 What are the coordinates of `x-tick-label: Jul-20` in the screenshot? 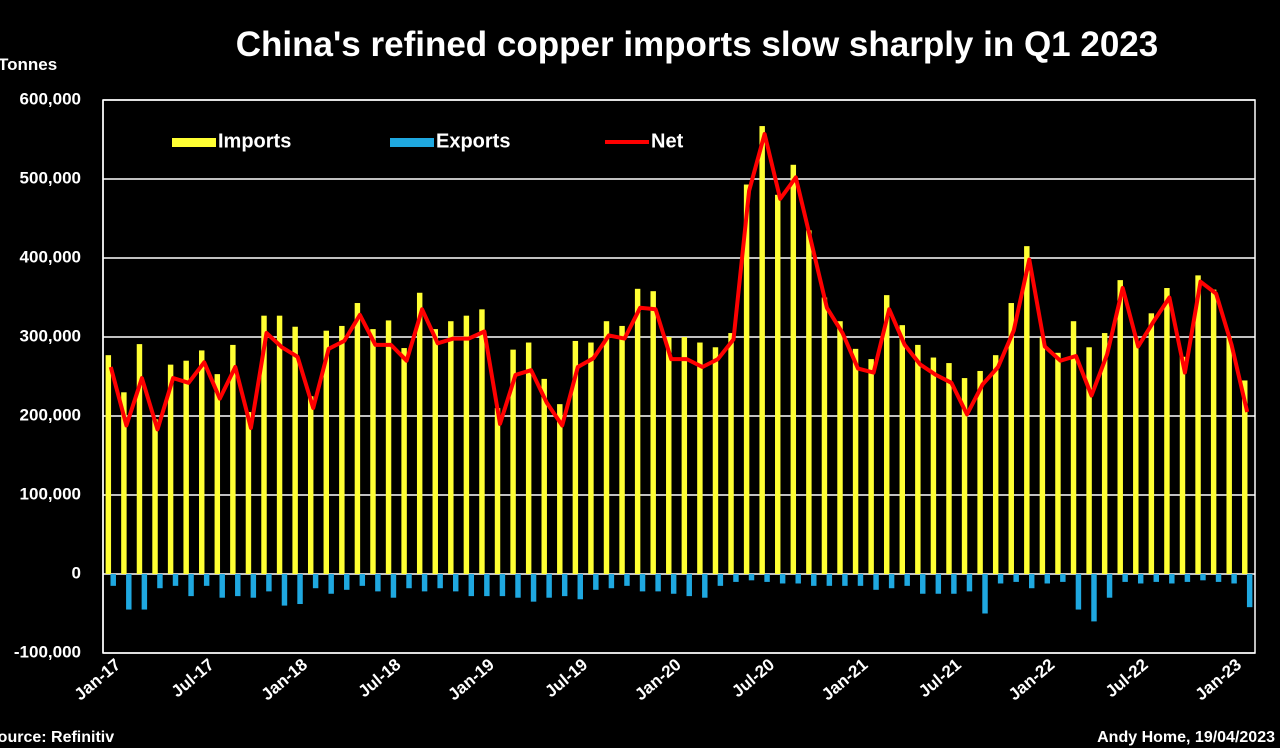 It's located at (753, 678).